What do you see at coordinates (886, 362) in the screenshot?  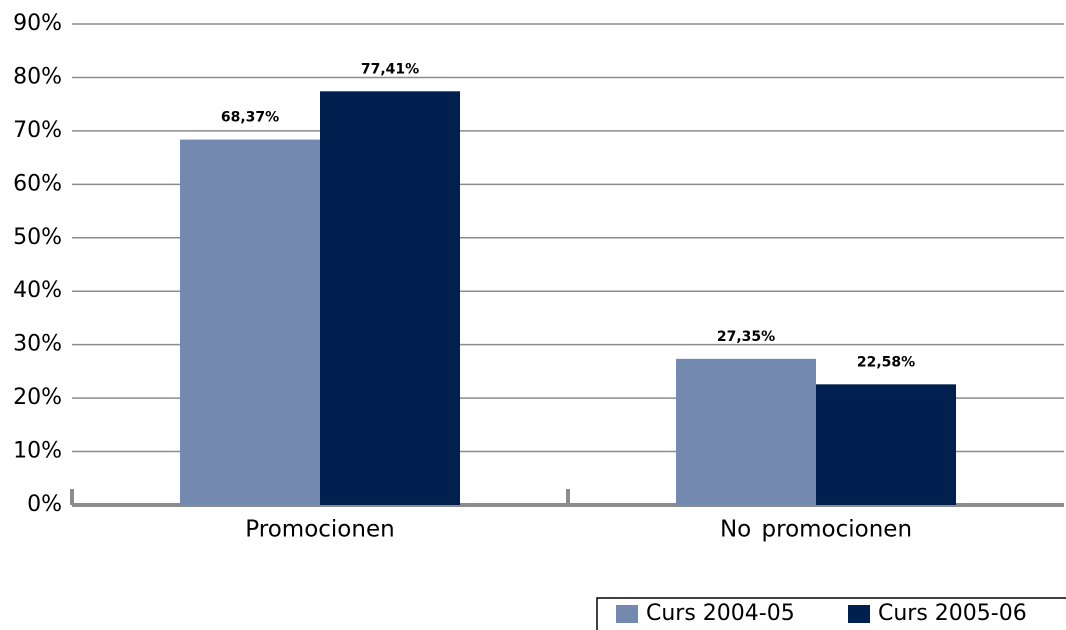 I see `value-label: 22,58%` at bounding box center [886, 362].